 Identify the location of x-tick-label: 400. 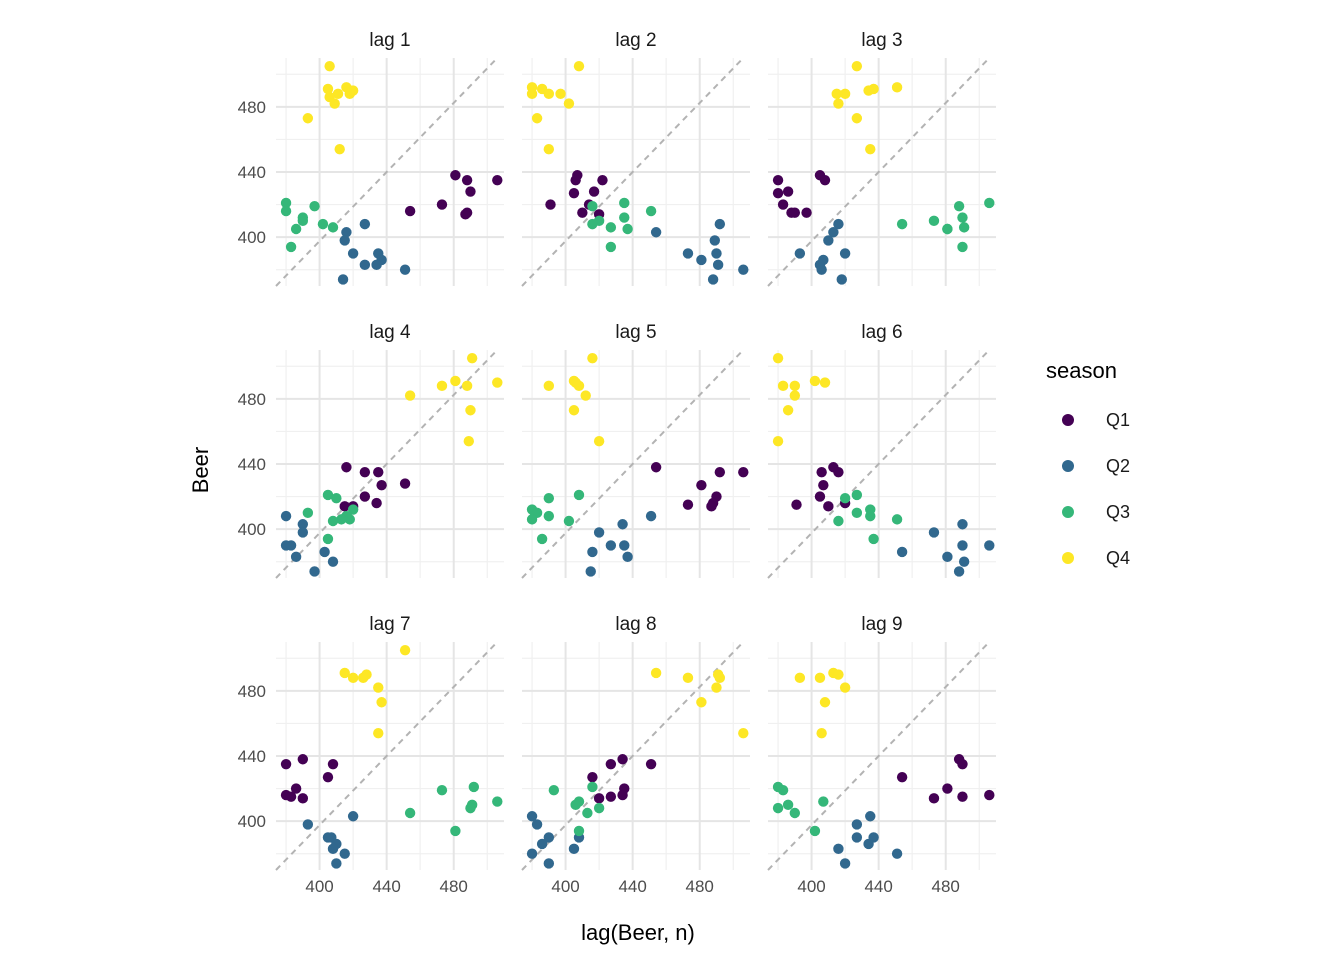
(319, 886).